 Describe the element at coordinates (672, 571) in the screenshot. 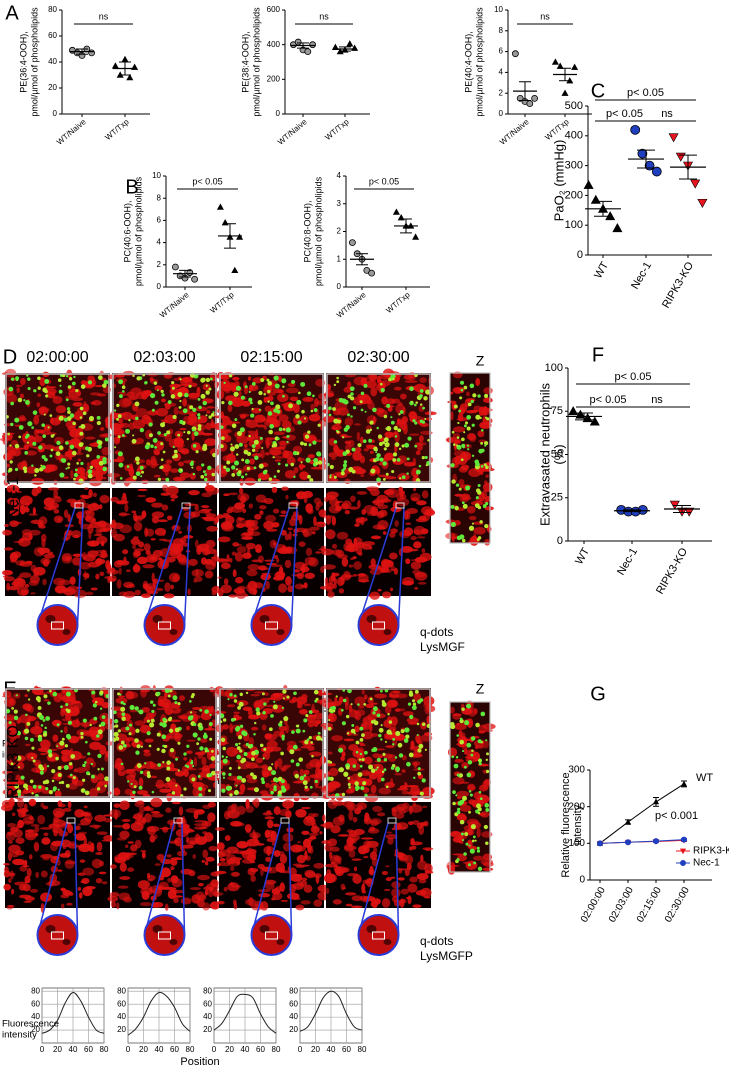

I see `x-tick-label: RIPK3-KO` at that location.